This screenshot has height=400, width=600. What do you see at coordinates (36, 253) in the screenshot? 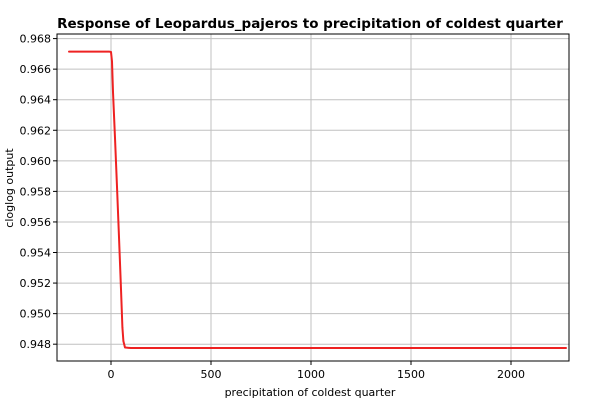
I see `y-tick-label: 0.954` at bounding box center [36, 253].